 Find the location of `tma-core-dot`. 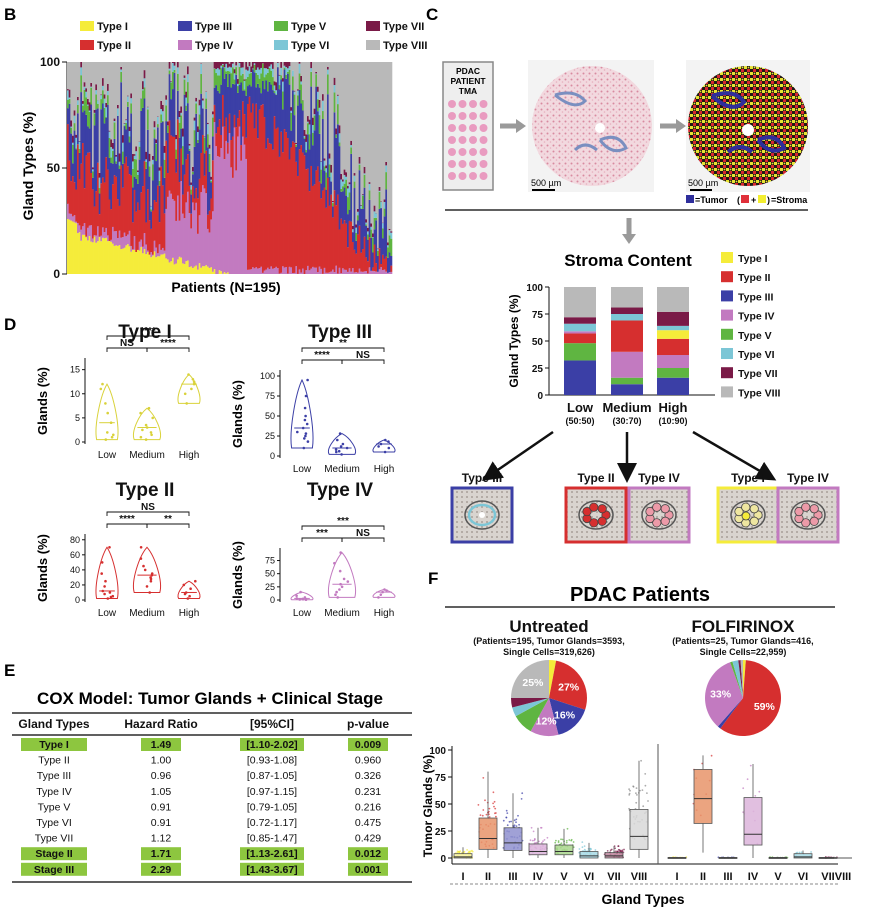

tma-core-dot is located at coordinates (452, 140).